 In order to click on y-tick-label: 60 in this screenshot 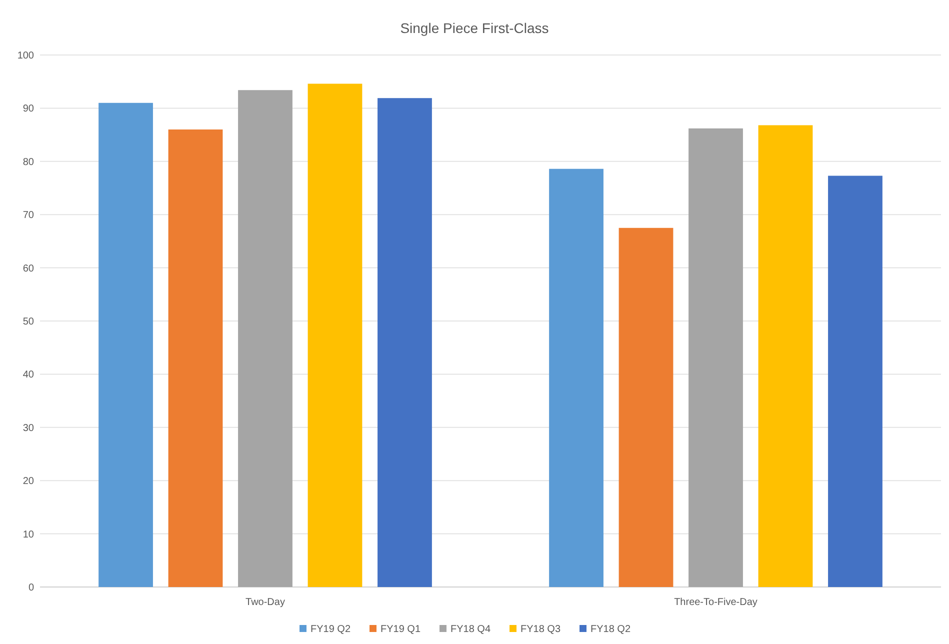, I will do `click(28, 268)`.